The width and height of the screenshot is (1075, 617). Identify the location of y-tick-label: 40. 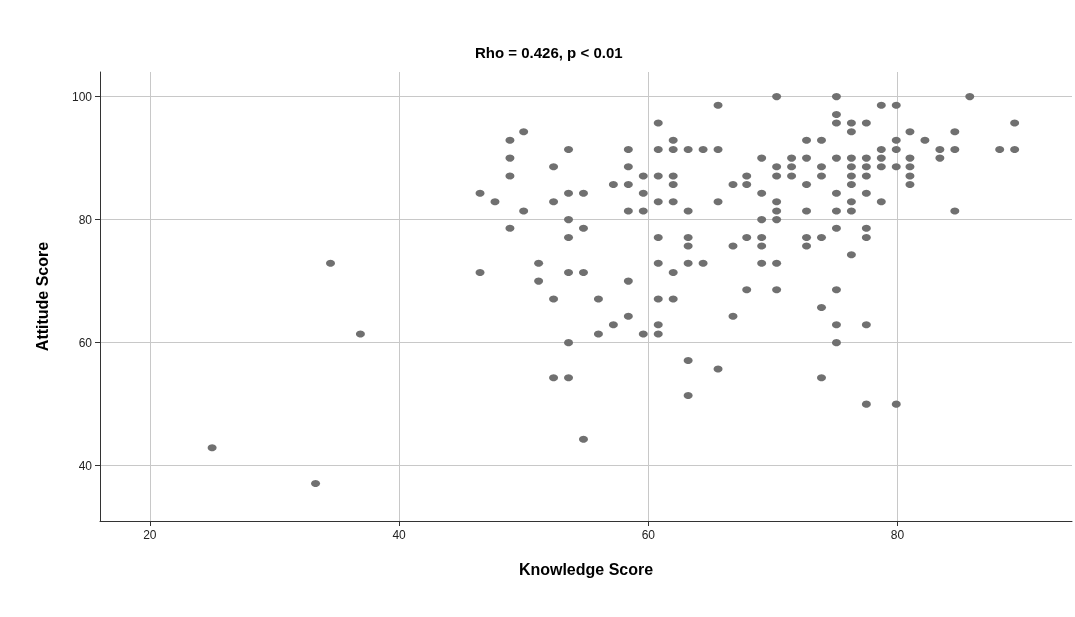
(85, 465).